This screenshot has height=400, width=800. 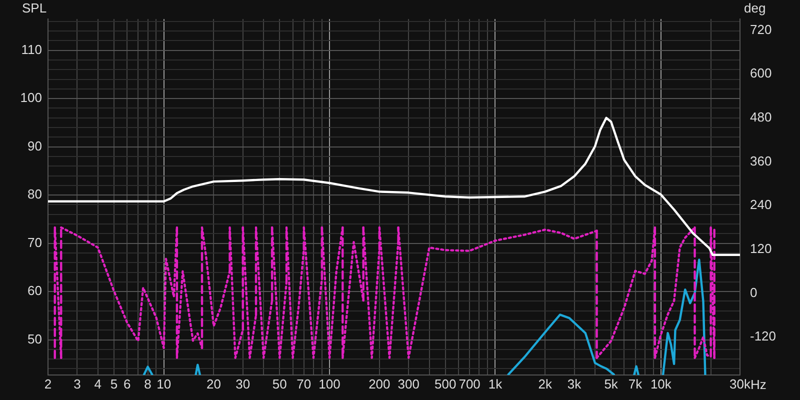 What do you see at coordinates (148, 384) in the screenshot?
I see `x-tick-label: 8` at bounding box center [148, 384].